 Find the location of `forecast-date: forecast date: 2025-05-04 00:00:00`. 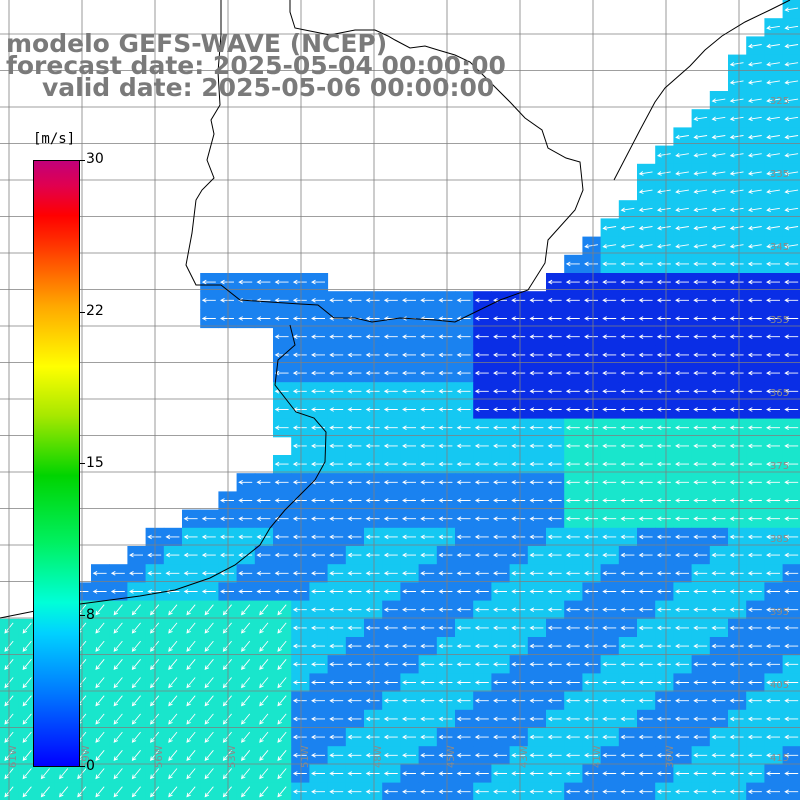

forecast-date: forecast date: 2025-05-04 00:00:00 is located at coordinates (256, 65).